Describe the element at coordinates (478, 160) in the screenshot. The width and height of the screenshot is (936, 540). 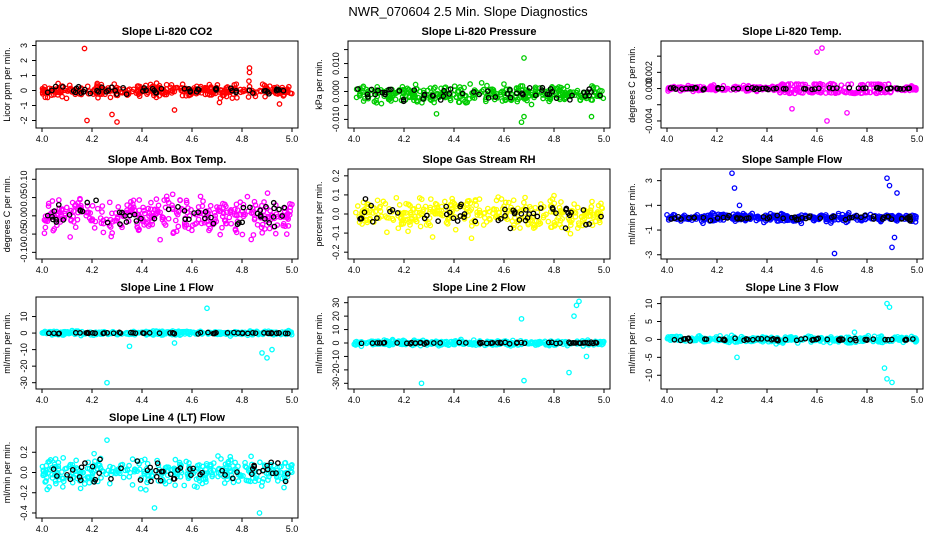
I see `panel-title: Slope Gas Stream RH` at that location.